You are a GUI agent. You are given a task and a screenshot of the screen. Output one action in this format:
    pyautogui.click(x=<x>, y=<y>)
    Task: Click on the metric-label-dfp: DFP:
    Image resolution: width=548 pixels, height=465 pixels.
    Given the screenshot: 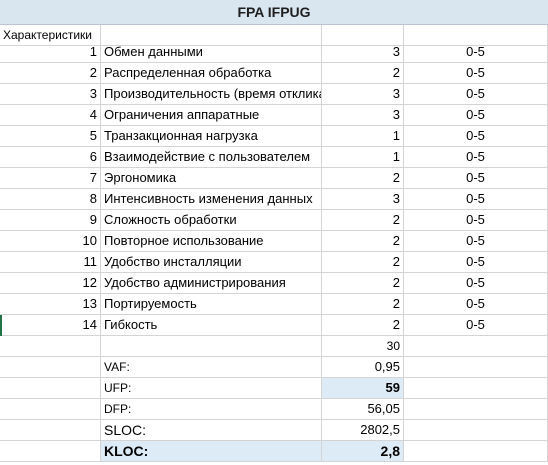 What is the action you would take?
    pyautogui.click(x=211, y=409)
    